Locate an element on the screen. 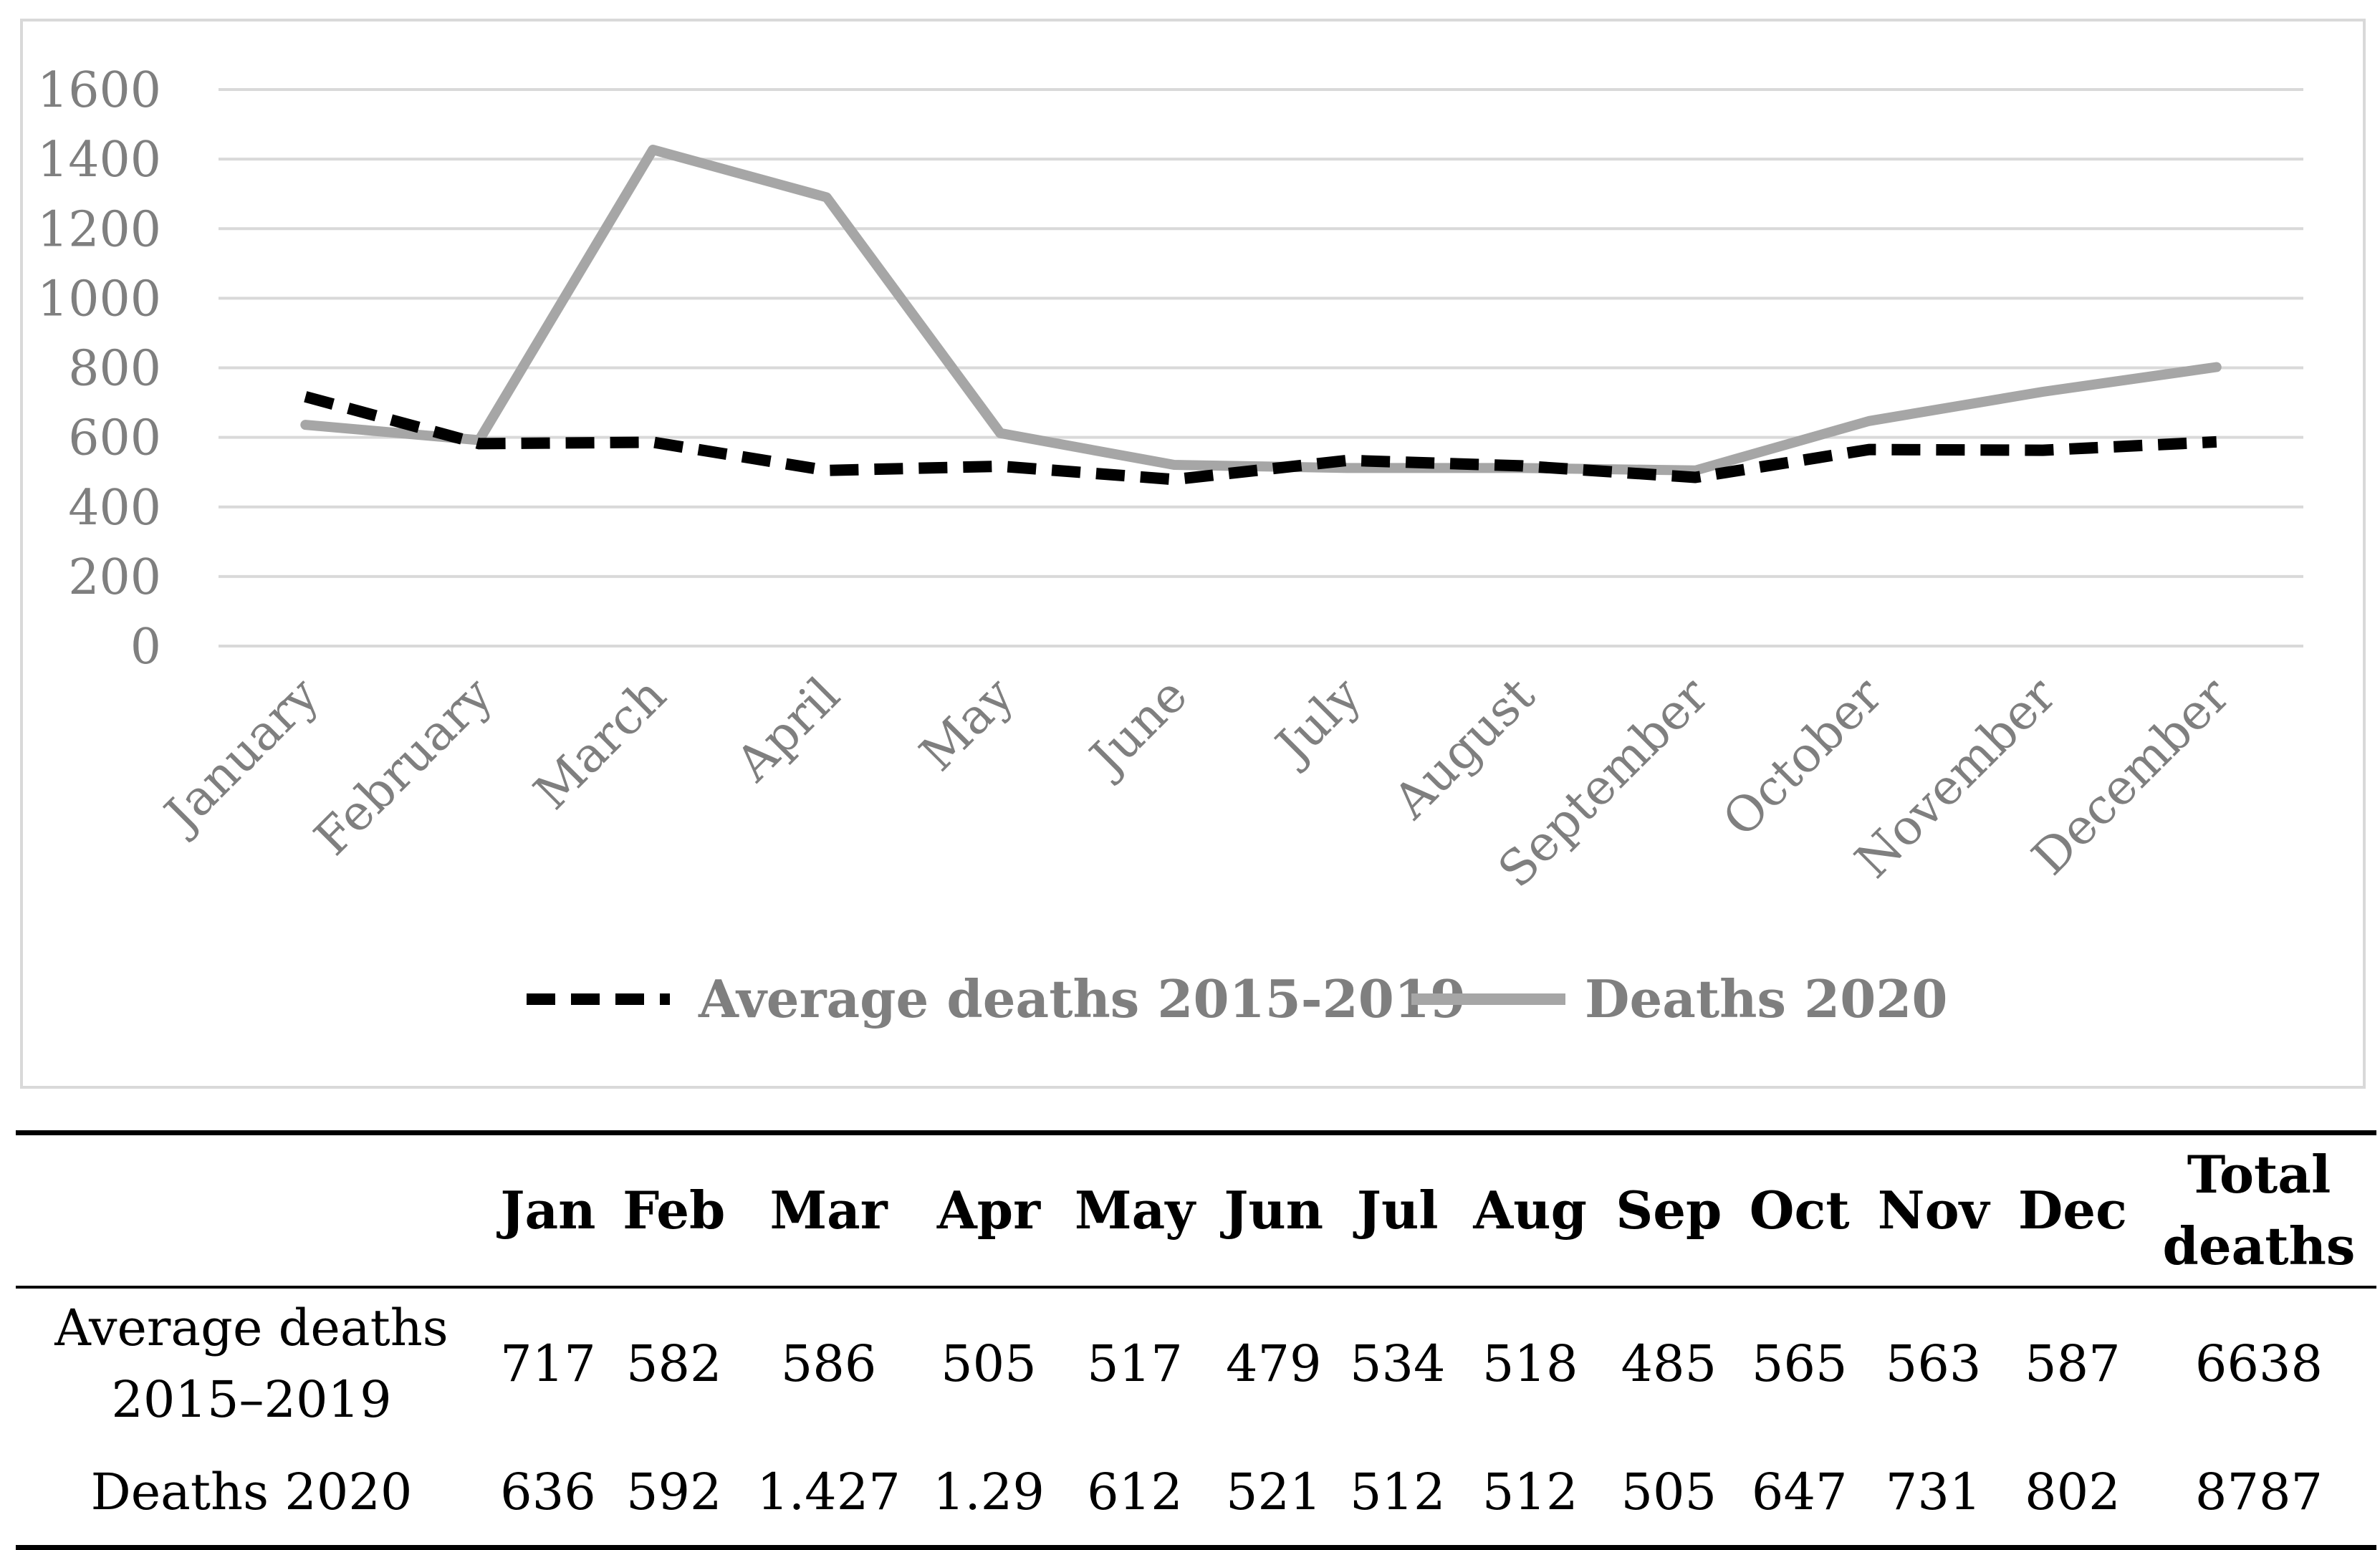 Image resolution: width=2380 pixels, height=1550 pixels. y-tick-label: 600 is located at coordinates (114, 438).